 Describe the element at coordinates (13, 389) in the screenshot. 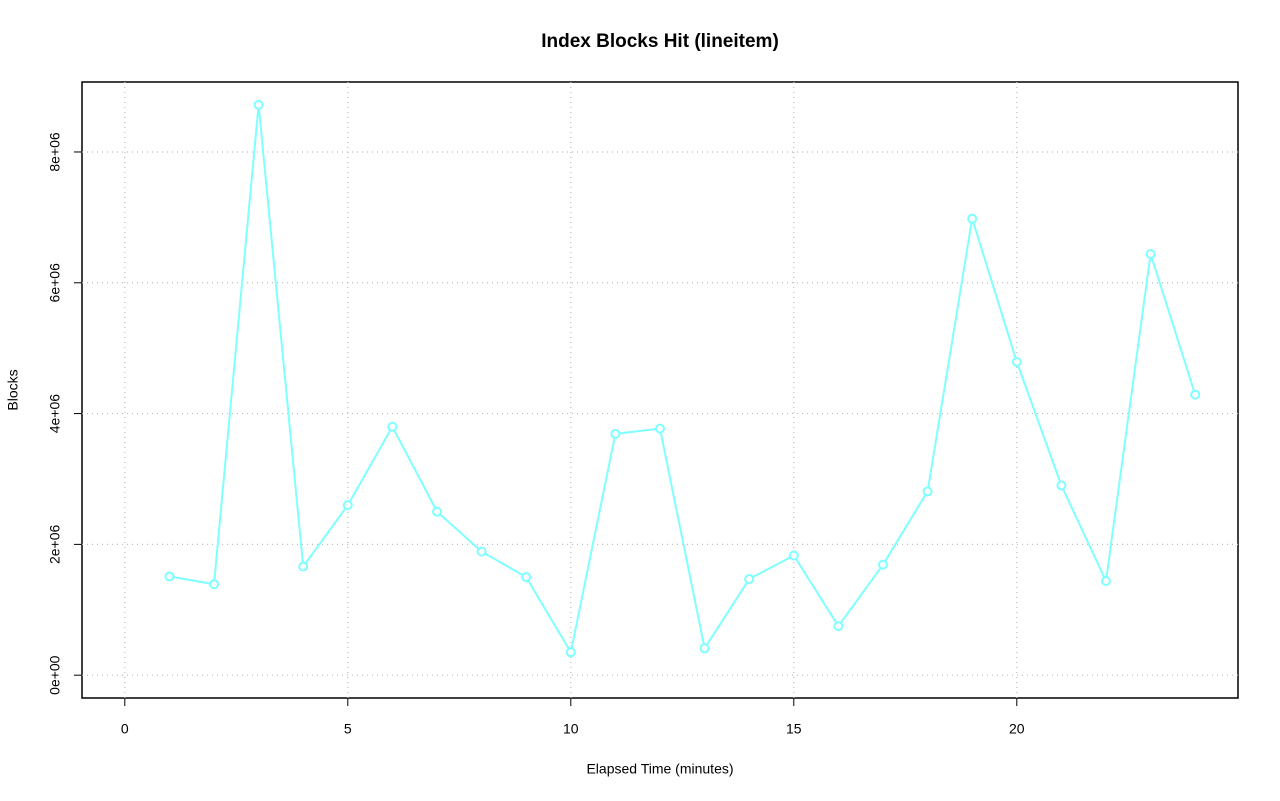

I see `y-axis-label: Blocks` at that location.